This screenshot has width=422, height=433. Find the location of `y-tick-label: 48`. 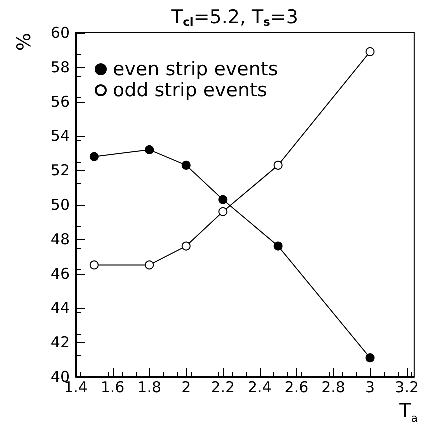

y-tick-label: 48 is located at coordinates (60, 239).